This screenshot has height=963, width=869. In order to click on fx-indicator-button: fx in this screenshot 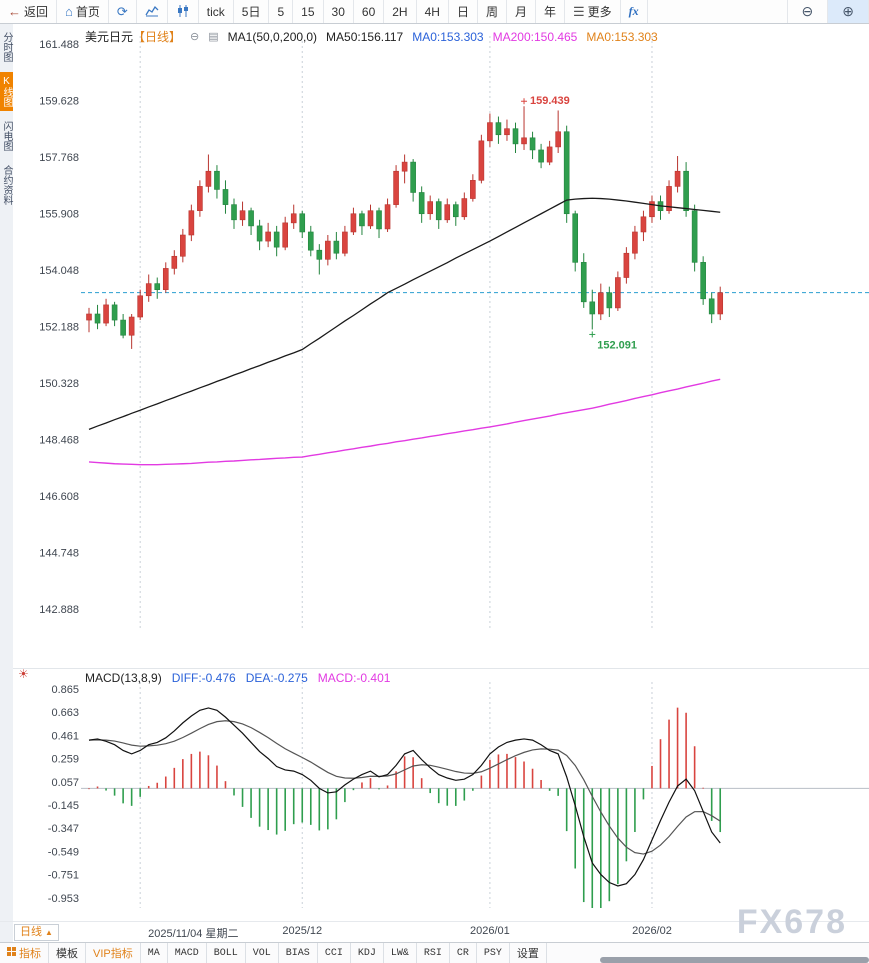, I will do `click(634, 11)`.